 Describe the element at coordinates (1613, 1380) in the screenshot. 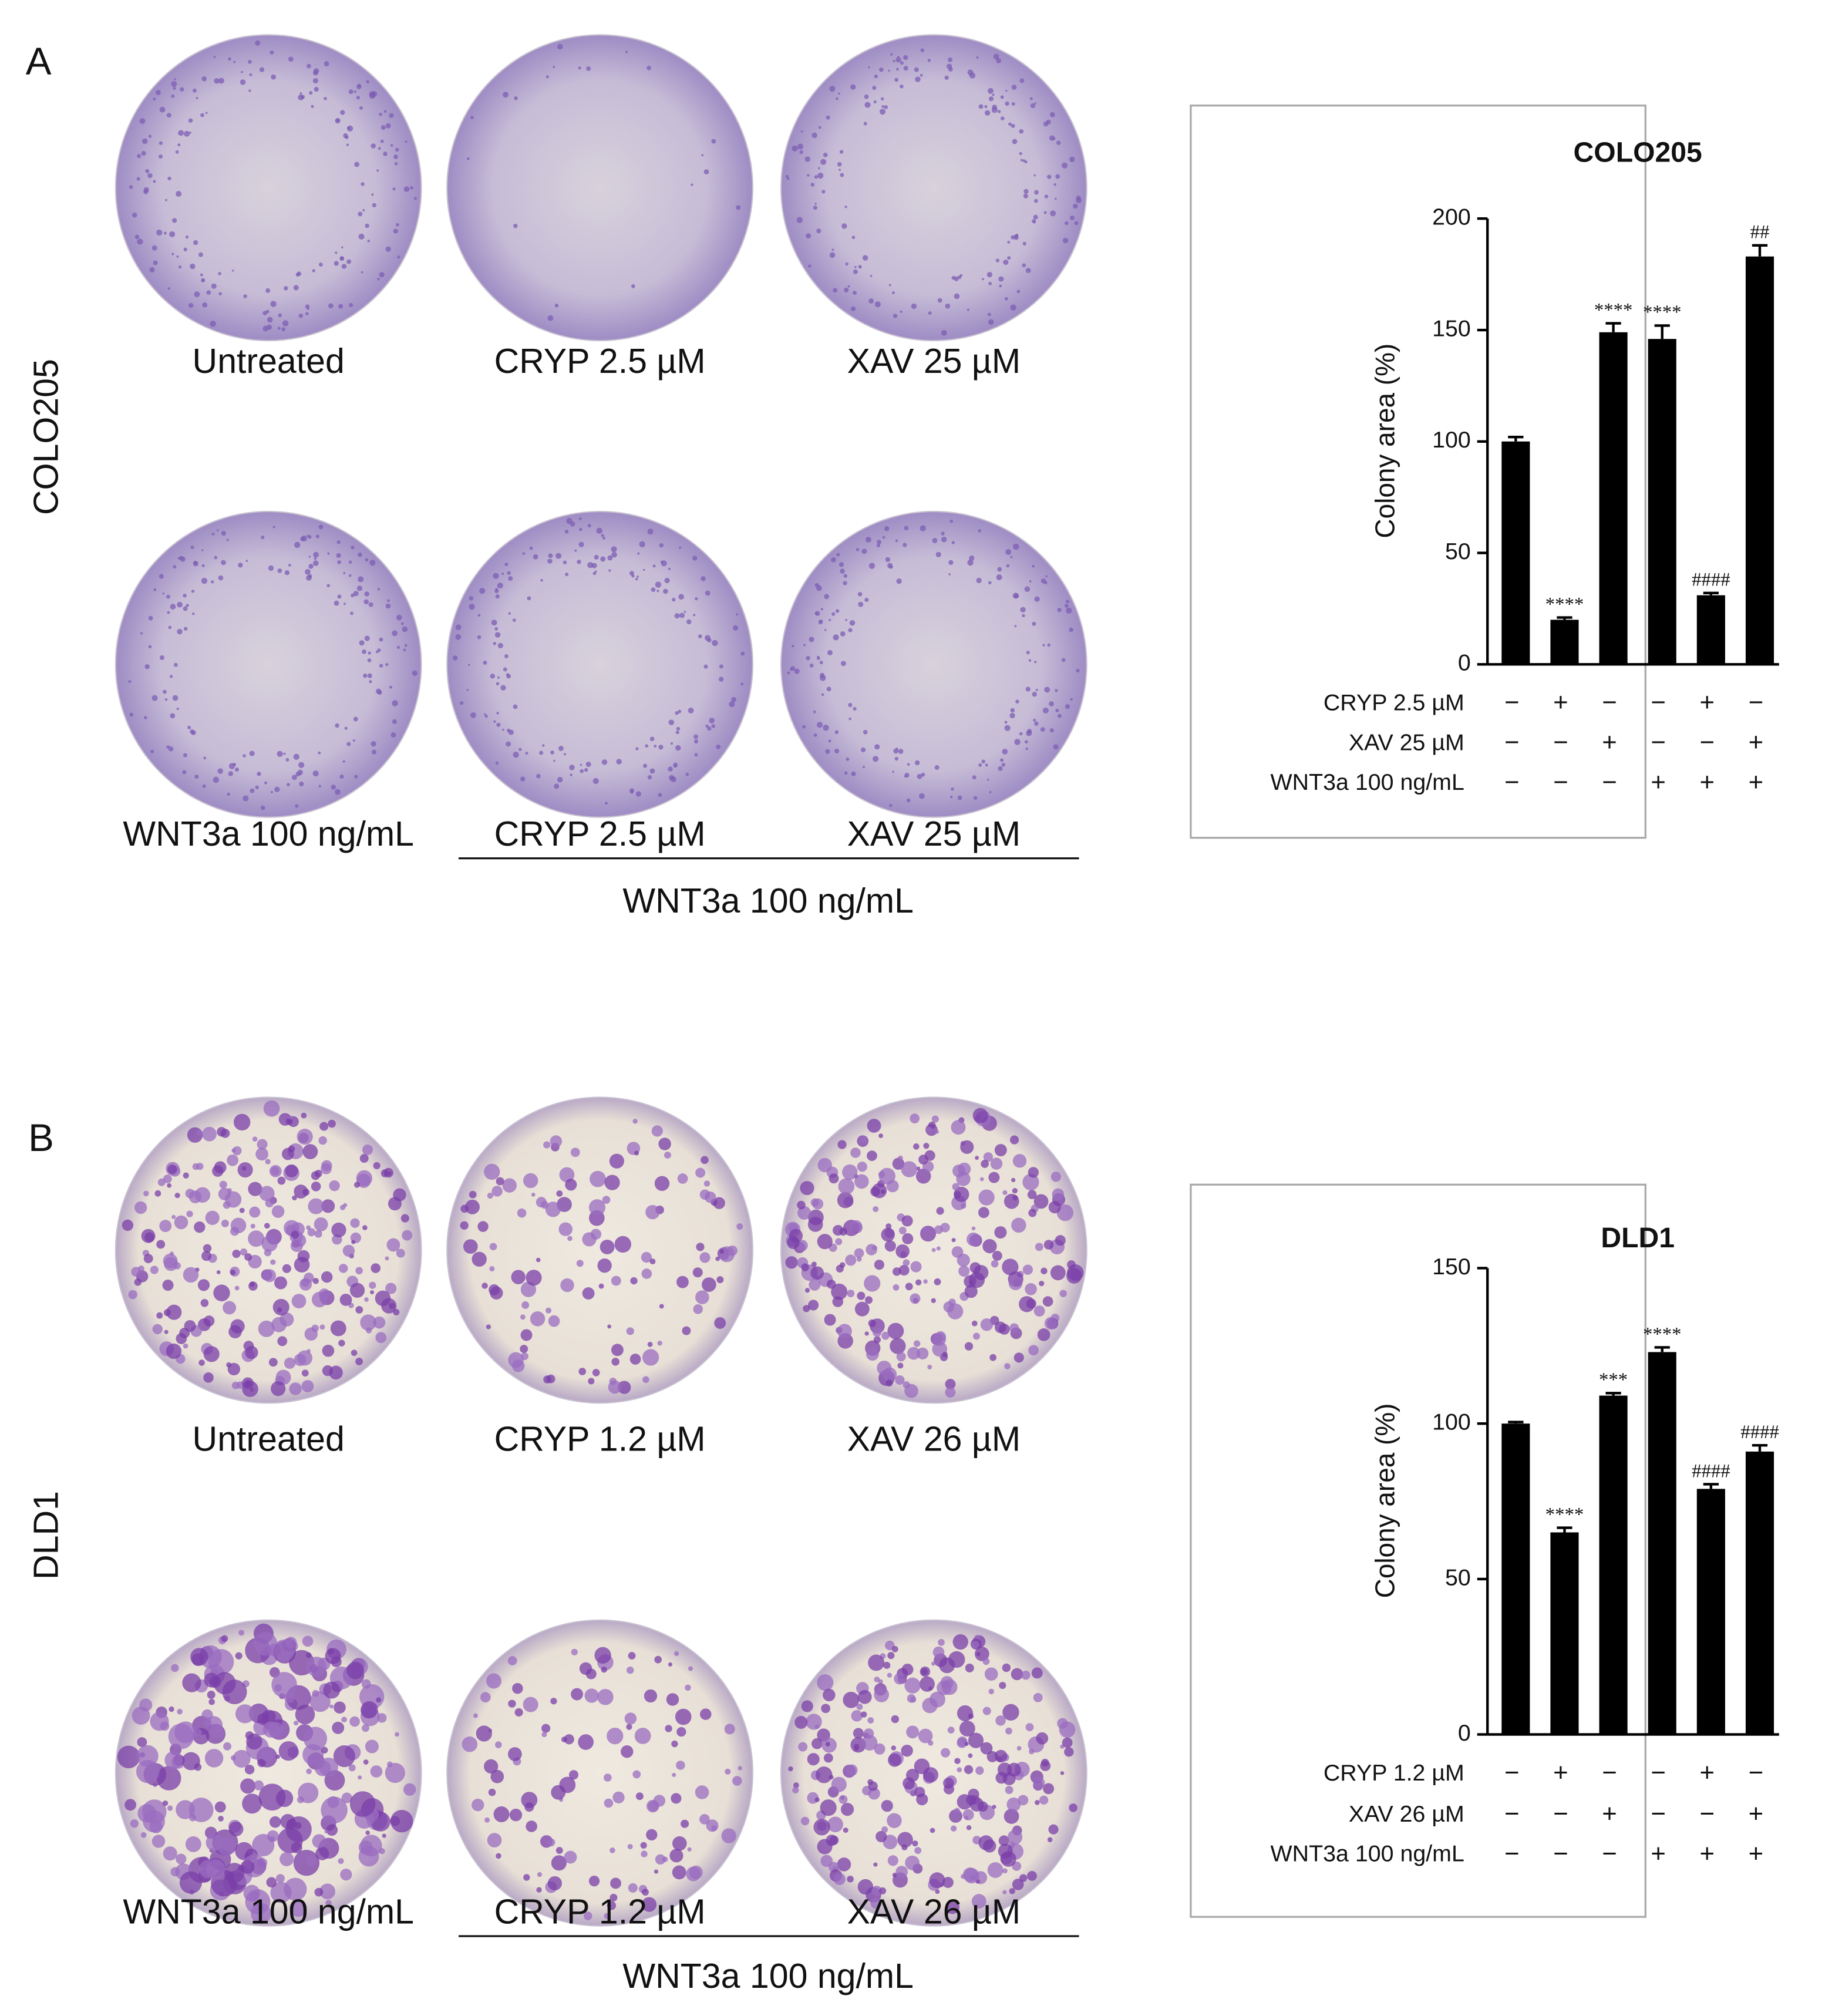

I see `significance-label: ***` at that location.